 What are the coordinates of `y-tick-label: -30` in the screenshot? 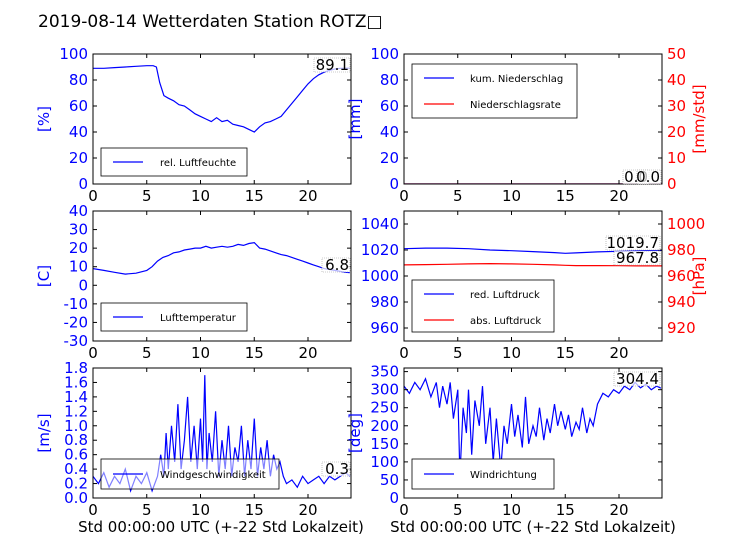 It's located at (76, 341).